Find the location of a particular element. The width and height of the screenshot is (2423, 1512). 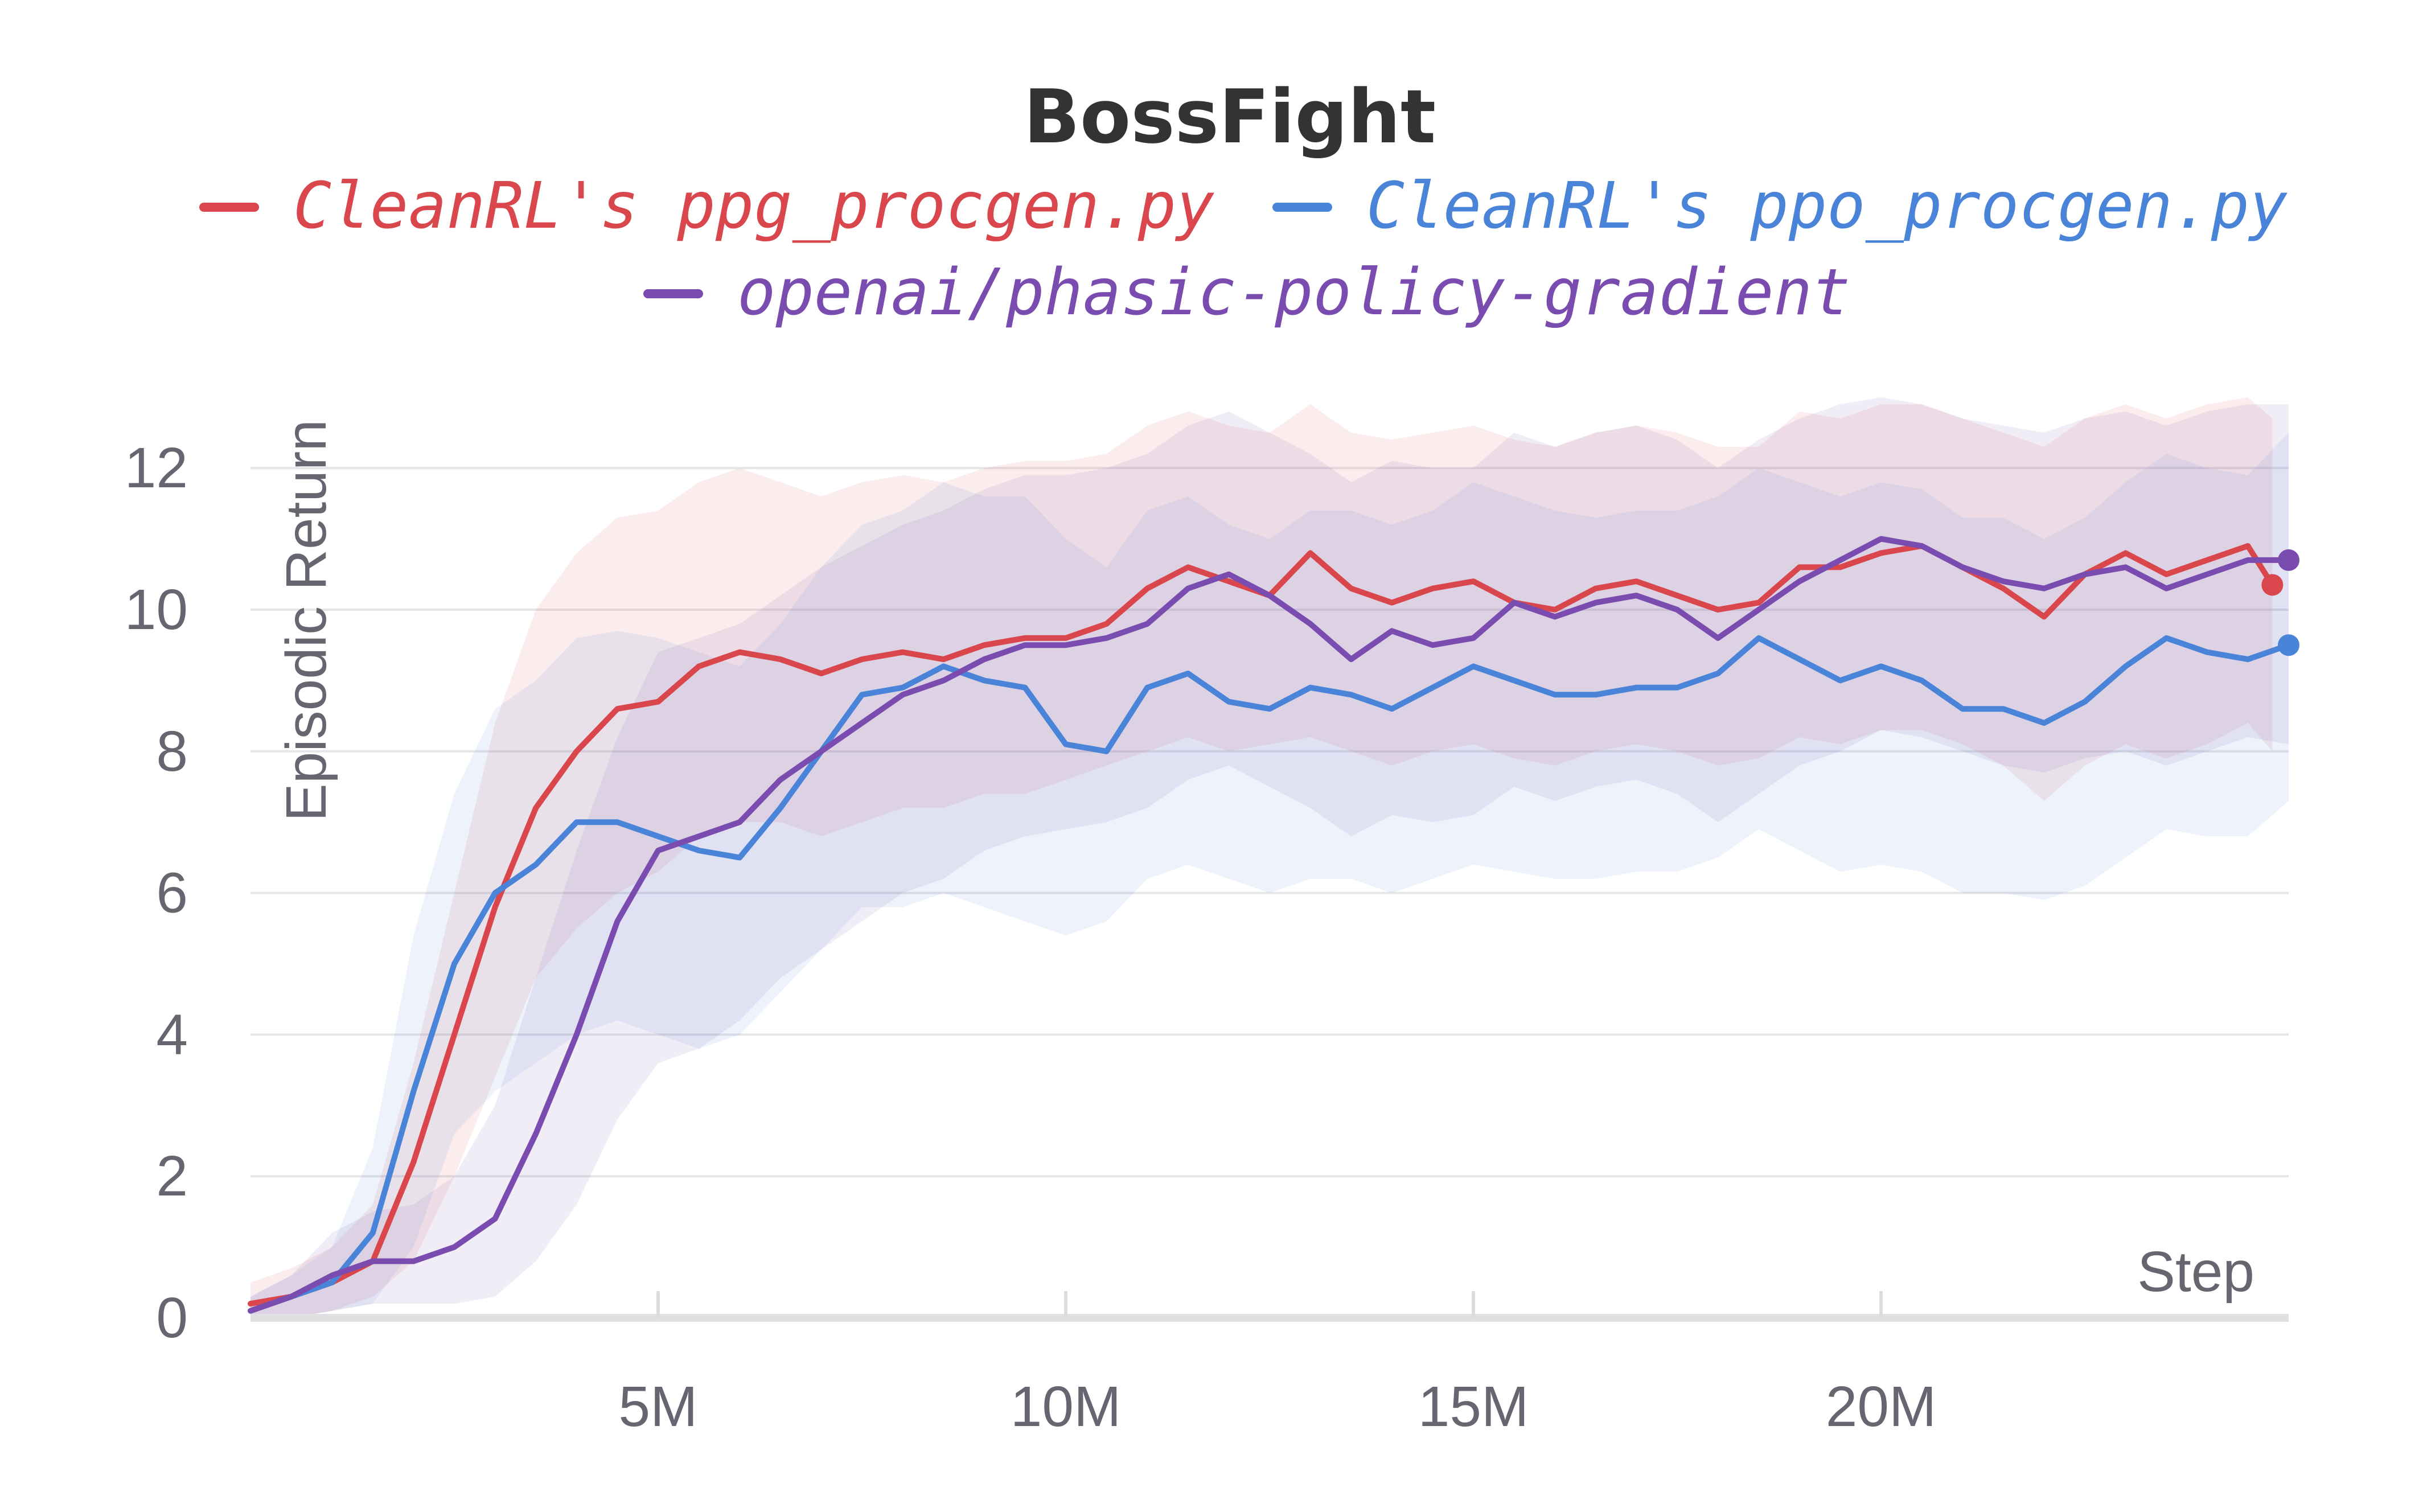

chart-title: BossFight is located at coordinates (1230, 116).